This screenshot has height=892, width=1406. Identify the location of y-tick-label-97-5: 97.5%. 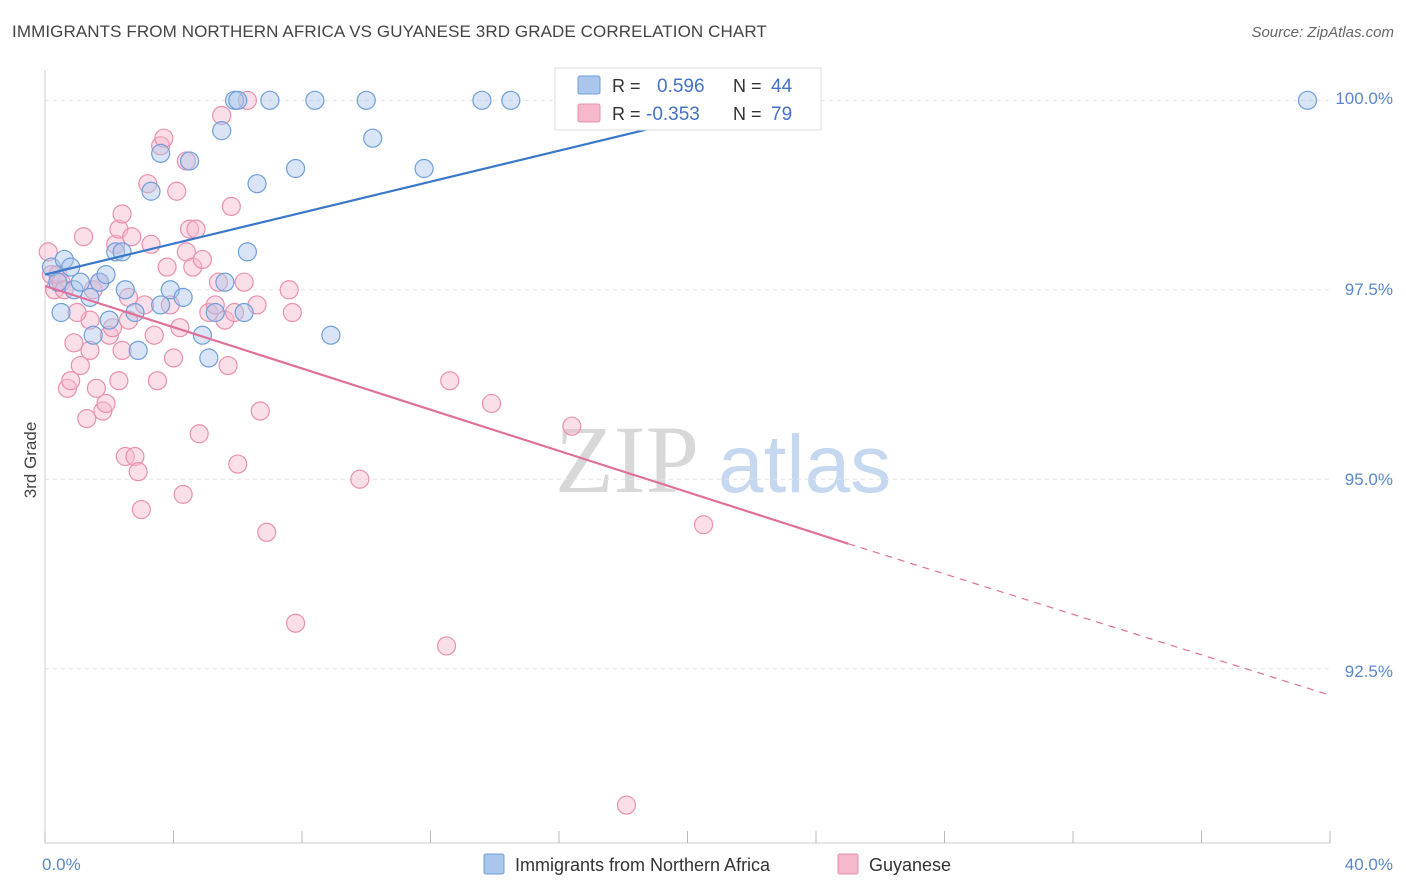
(1369, 289).